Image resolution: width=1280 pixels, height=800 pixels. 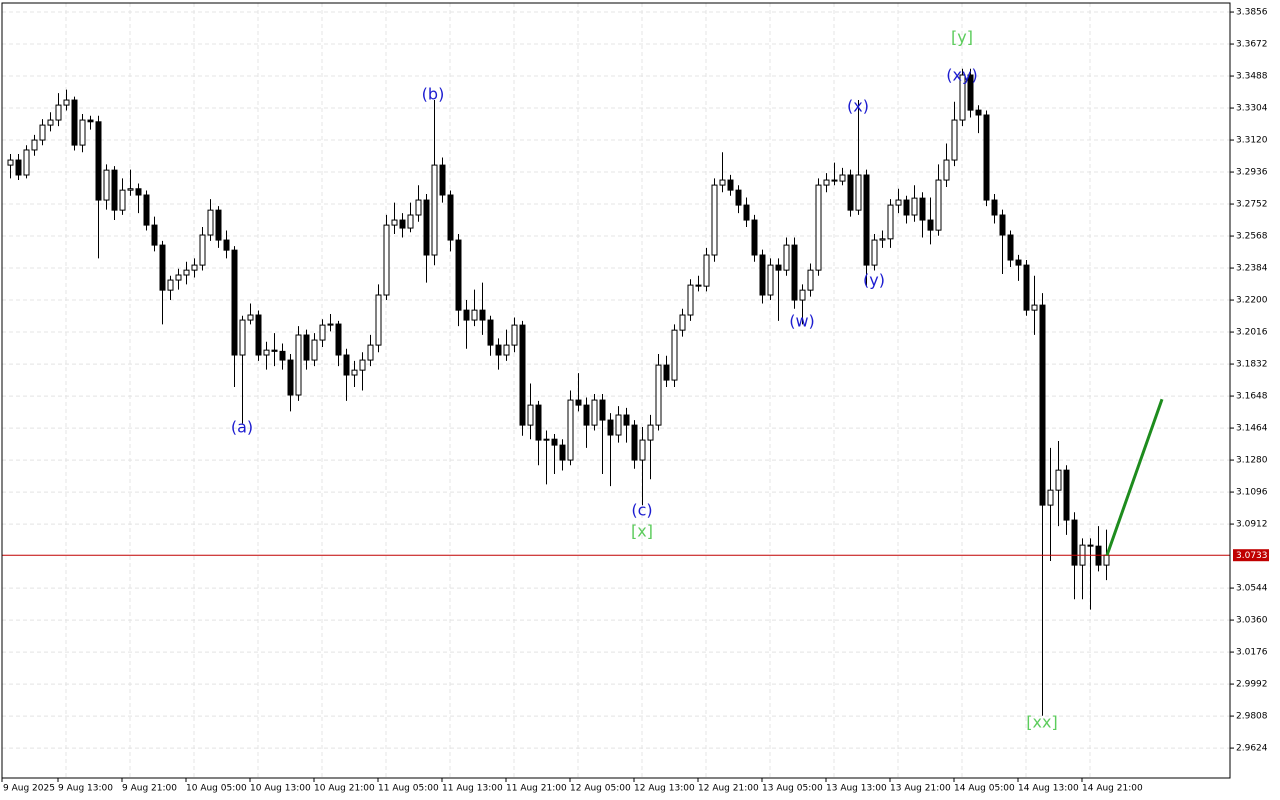 I want to click on y-tick-label: 3.1096, so click(x=1252, y=493).